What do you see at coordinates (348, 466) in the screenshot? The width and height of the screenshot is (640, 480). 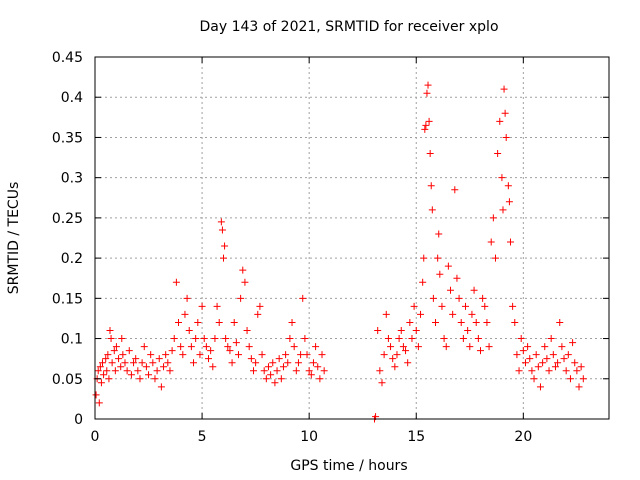 I see `x-axis-label: GPS time / hours` at bounding box center [348, 466].